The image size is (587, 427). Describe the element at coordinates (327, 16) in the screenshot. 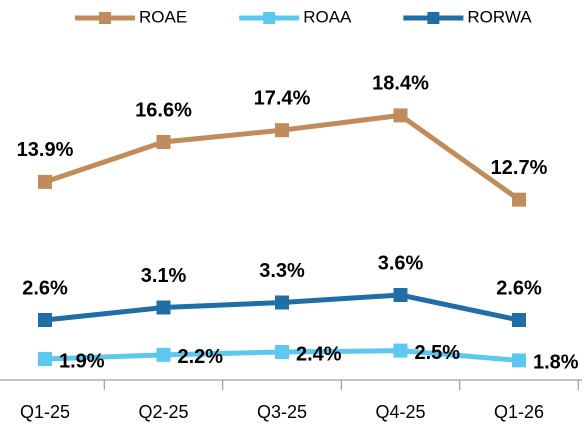

I see `legend-label: ROAA` at that location.